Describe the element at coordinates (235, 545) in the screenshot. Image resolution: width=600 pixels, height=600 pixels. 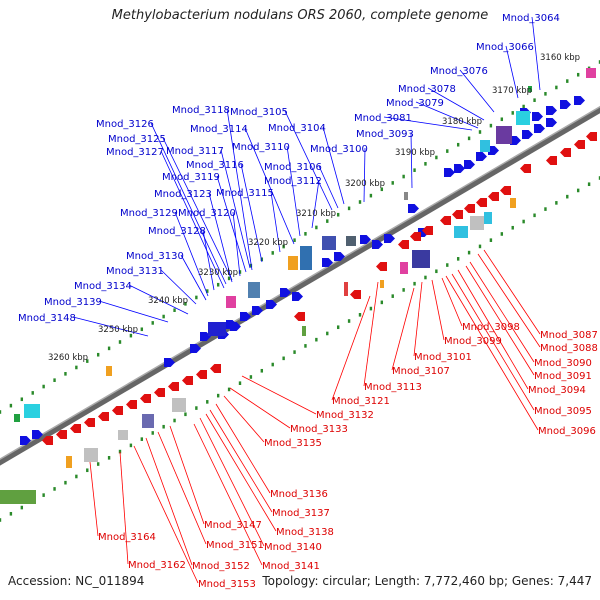
I see `reverse-gene-label: Mnod_3151` at that location.